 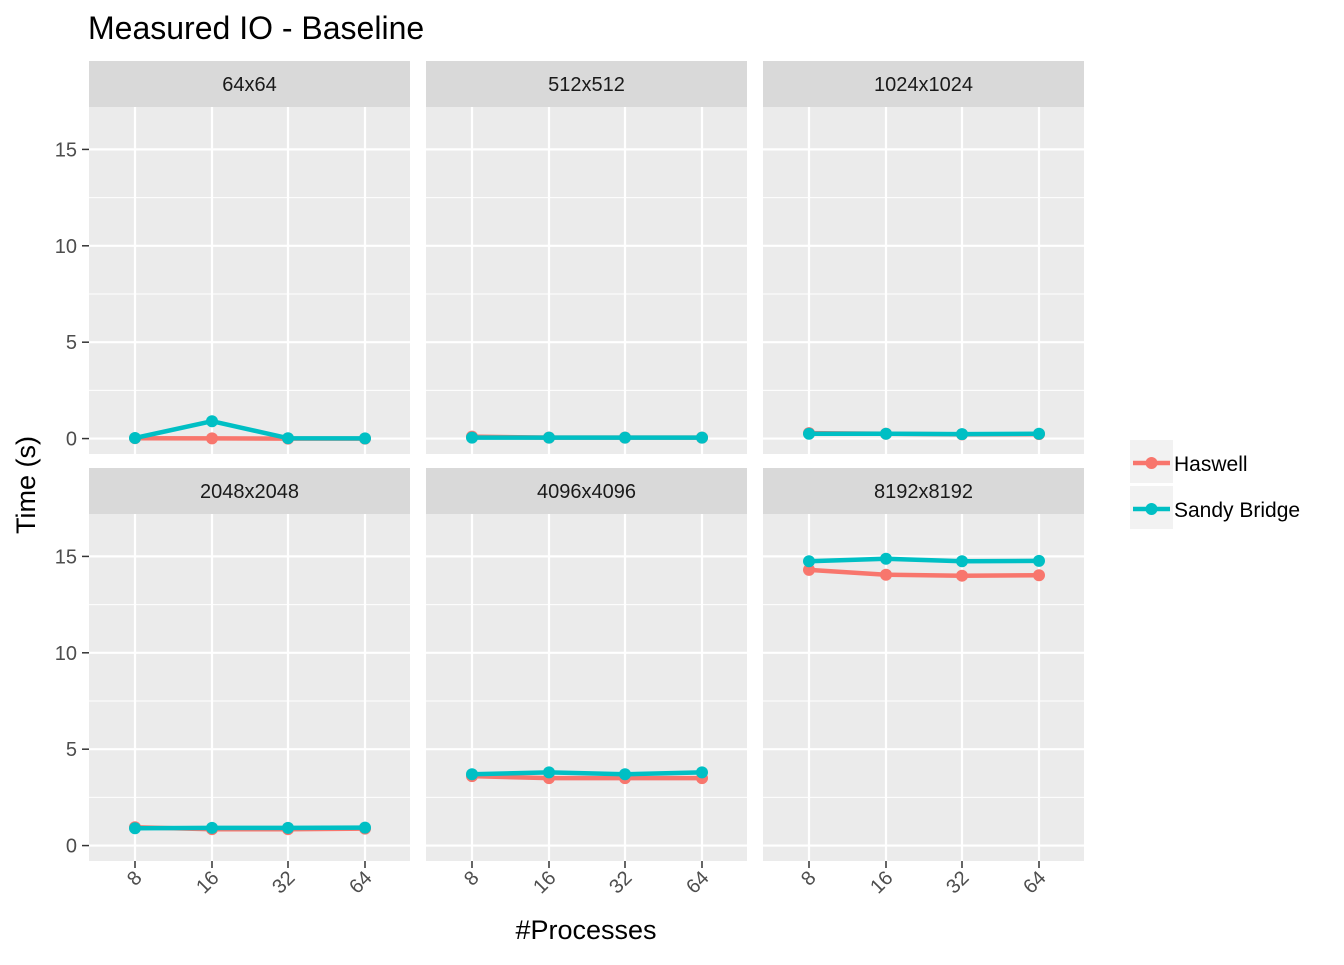 I want to click on legend: Haswell Sandy Bridge, so click(x=1215, y=484).